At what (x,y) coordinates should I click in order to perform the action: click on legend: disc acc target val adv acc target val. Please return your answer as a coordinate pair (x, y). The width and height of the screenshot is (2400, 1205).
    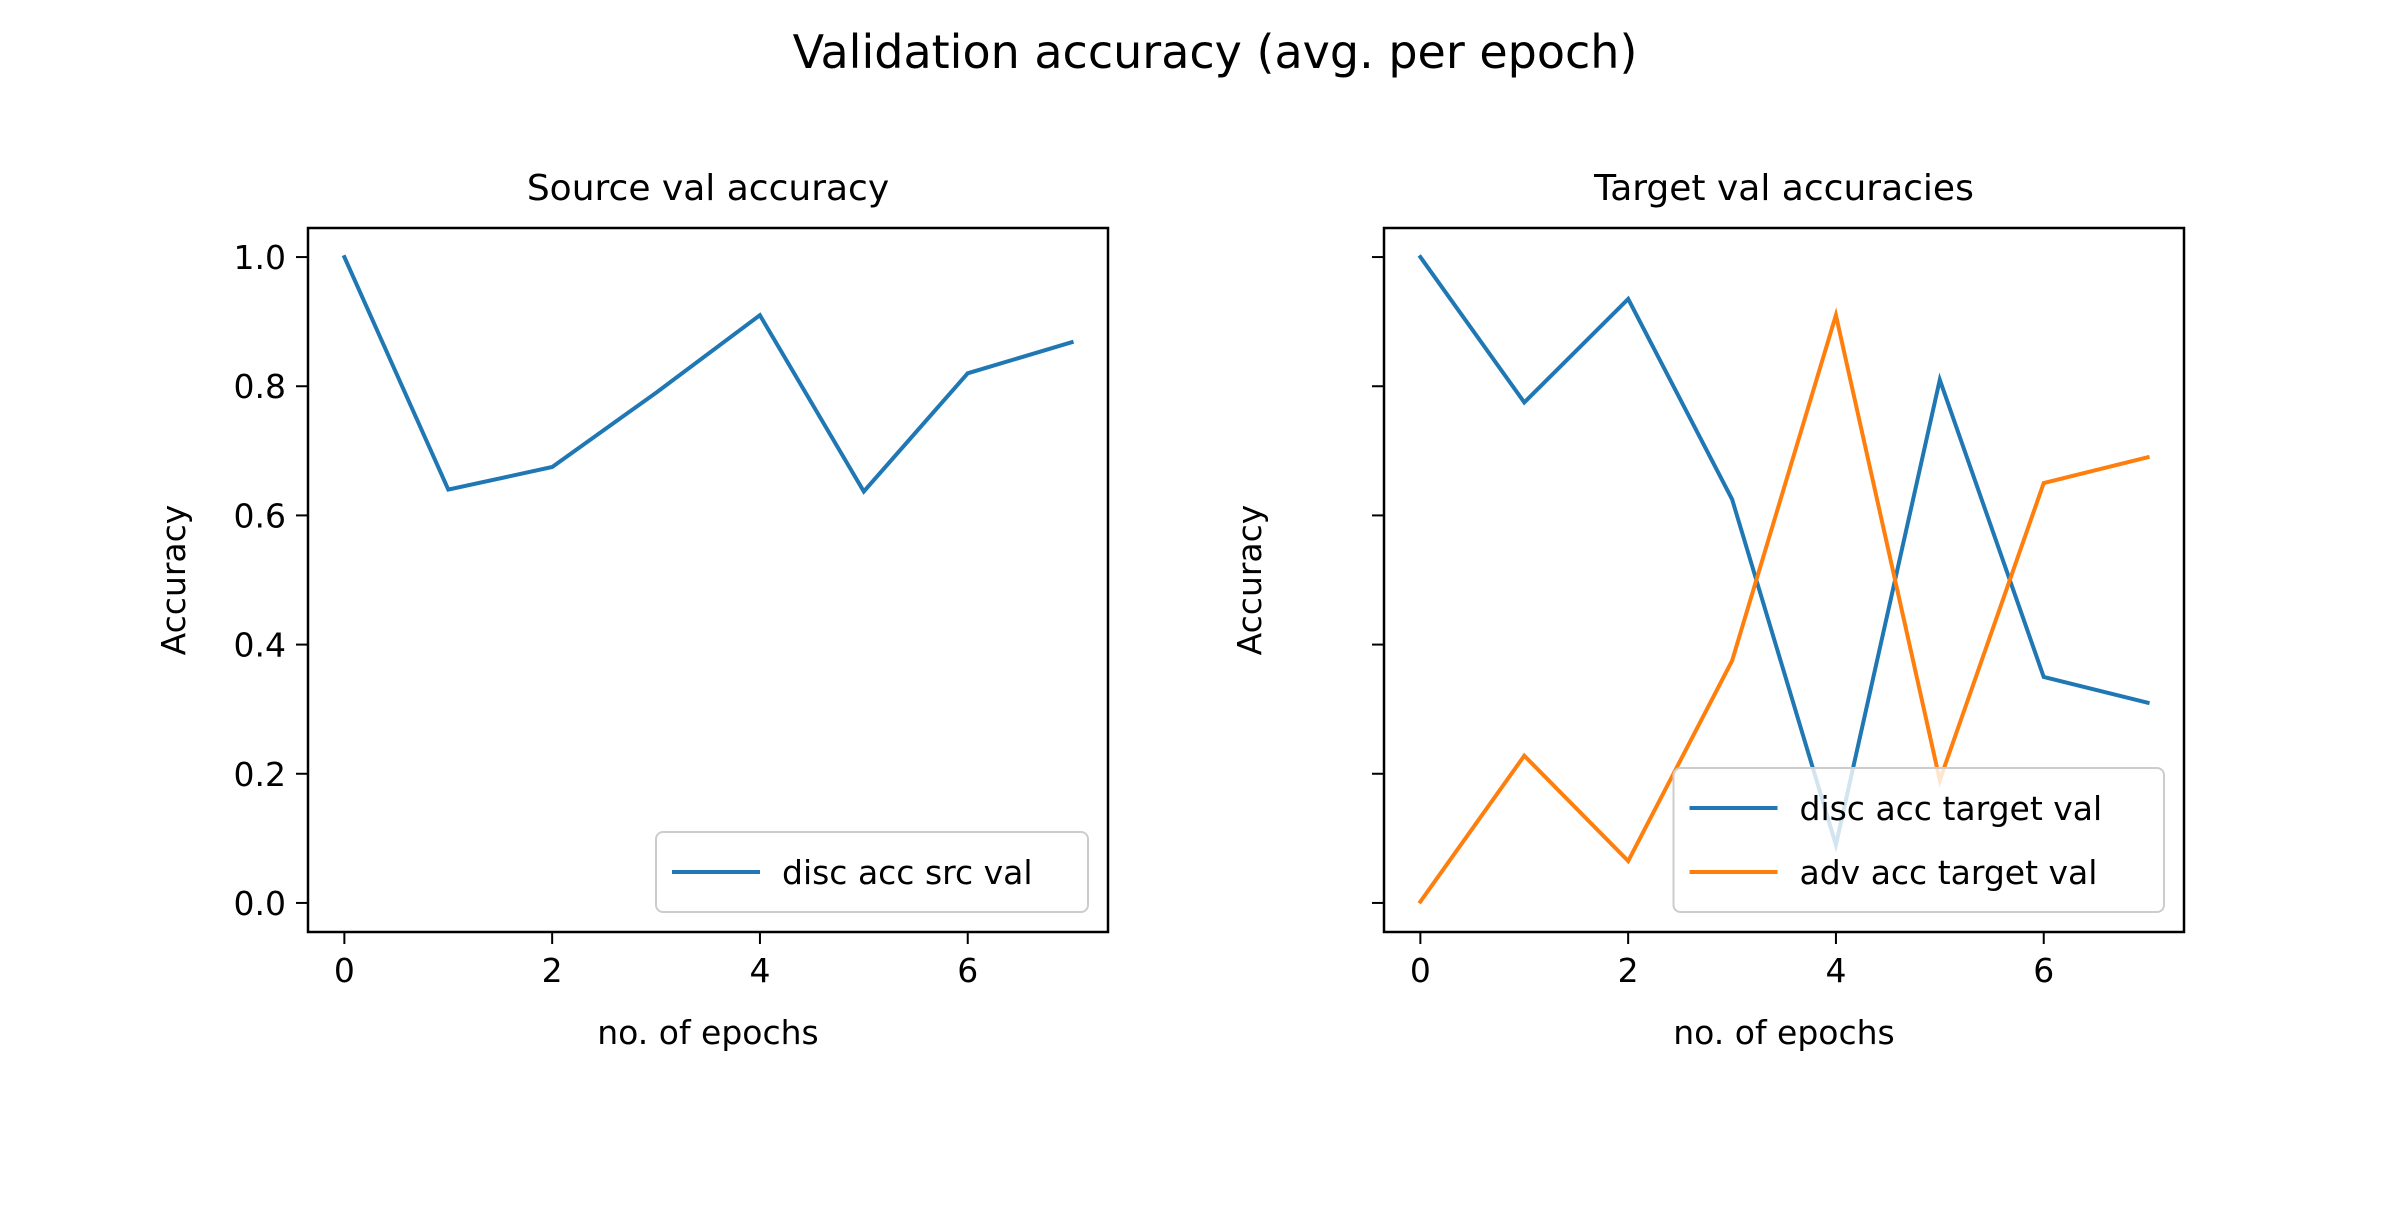
    Looking at the image, I should click on (1919, 840).